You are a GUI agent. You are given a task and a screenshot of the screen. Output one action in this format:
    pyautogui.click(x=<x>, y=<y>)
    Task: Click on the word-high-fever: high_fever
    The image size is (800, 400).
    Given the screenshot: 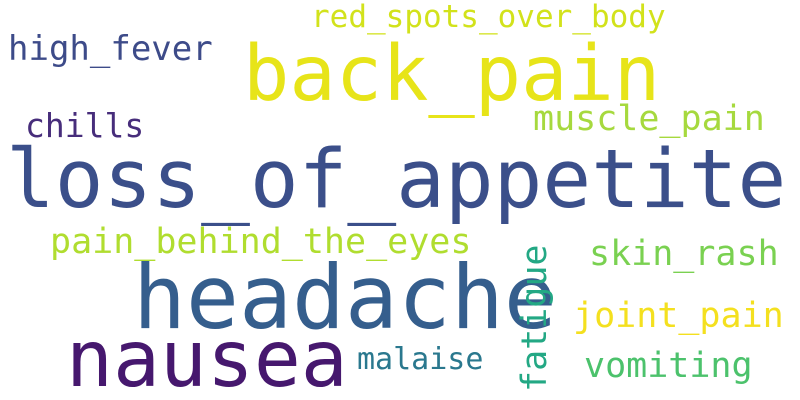 What is the action you would take?
    pyautogui.click(x=110, y=49)
    